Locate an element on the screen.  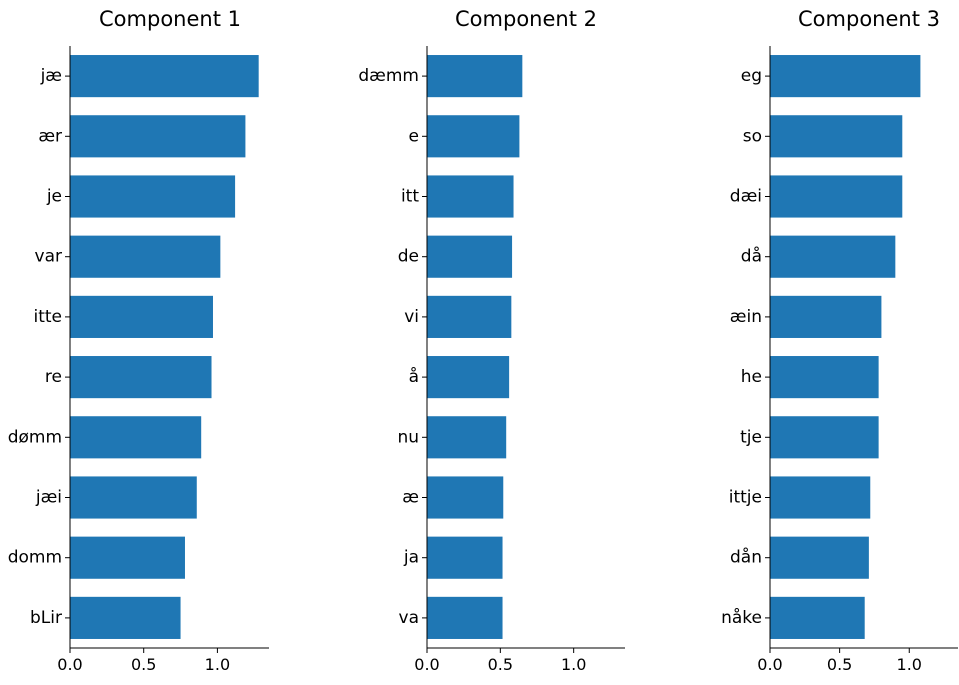
category-label: å is located at coordinates (414, 376).